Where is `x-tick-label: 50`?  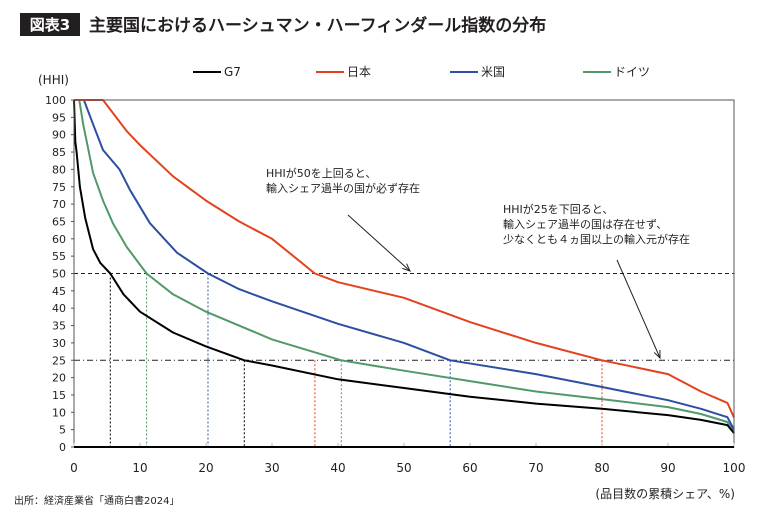
x-tick-label: 50 is located at coordinates (403, 468).